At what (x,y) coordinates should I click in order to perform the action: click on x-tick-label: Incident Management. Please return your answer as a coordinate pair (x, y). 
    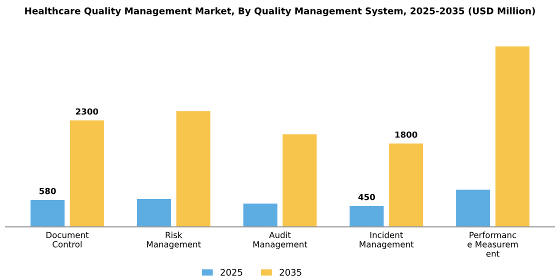
    Looking at the image, I should click on (387, 241).